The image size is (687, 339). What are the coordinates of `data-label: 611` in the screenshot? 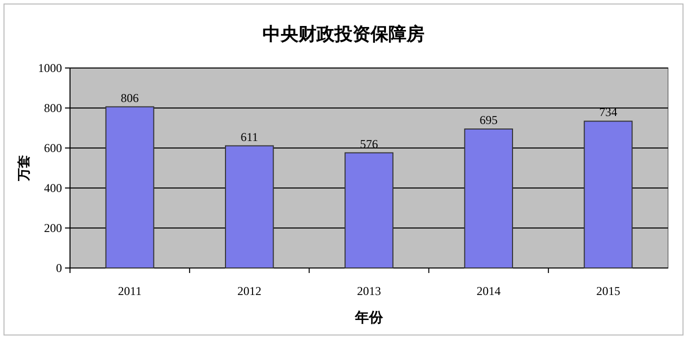 It's located at (249, 137).